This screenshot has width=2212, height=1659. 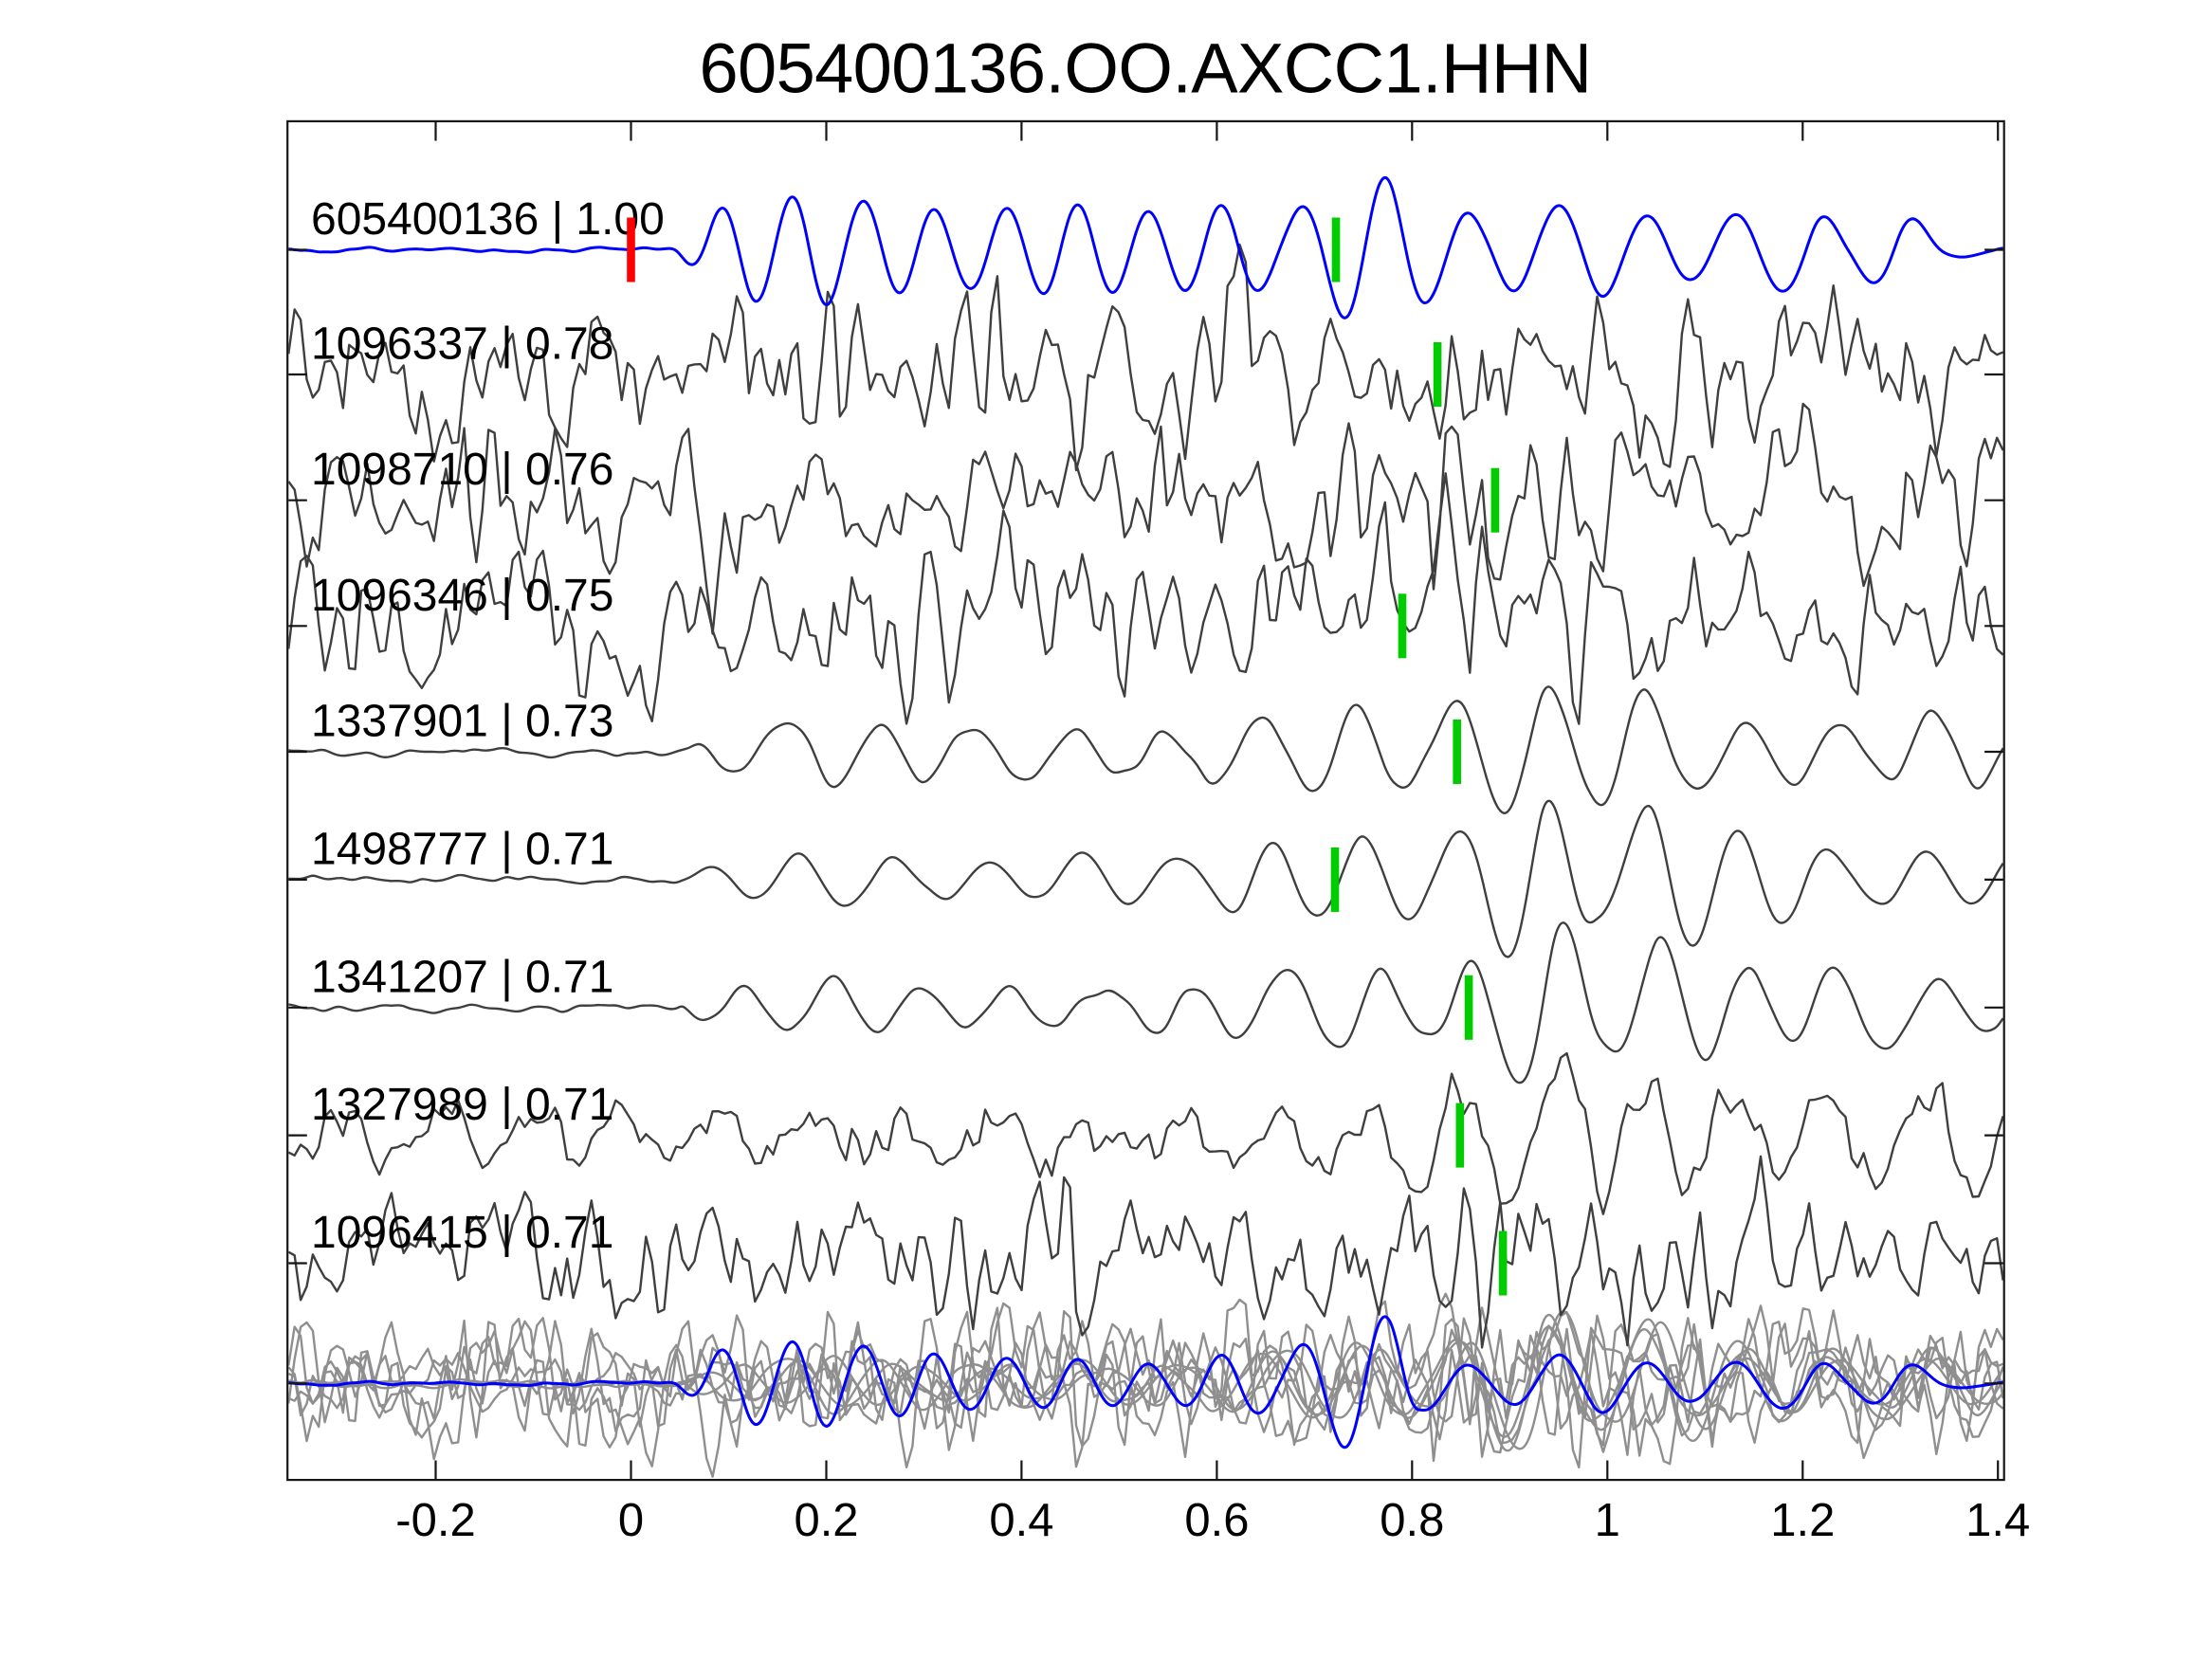 I want to click on svg-text: 0.8, so click(x=1412, y=1520).